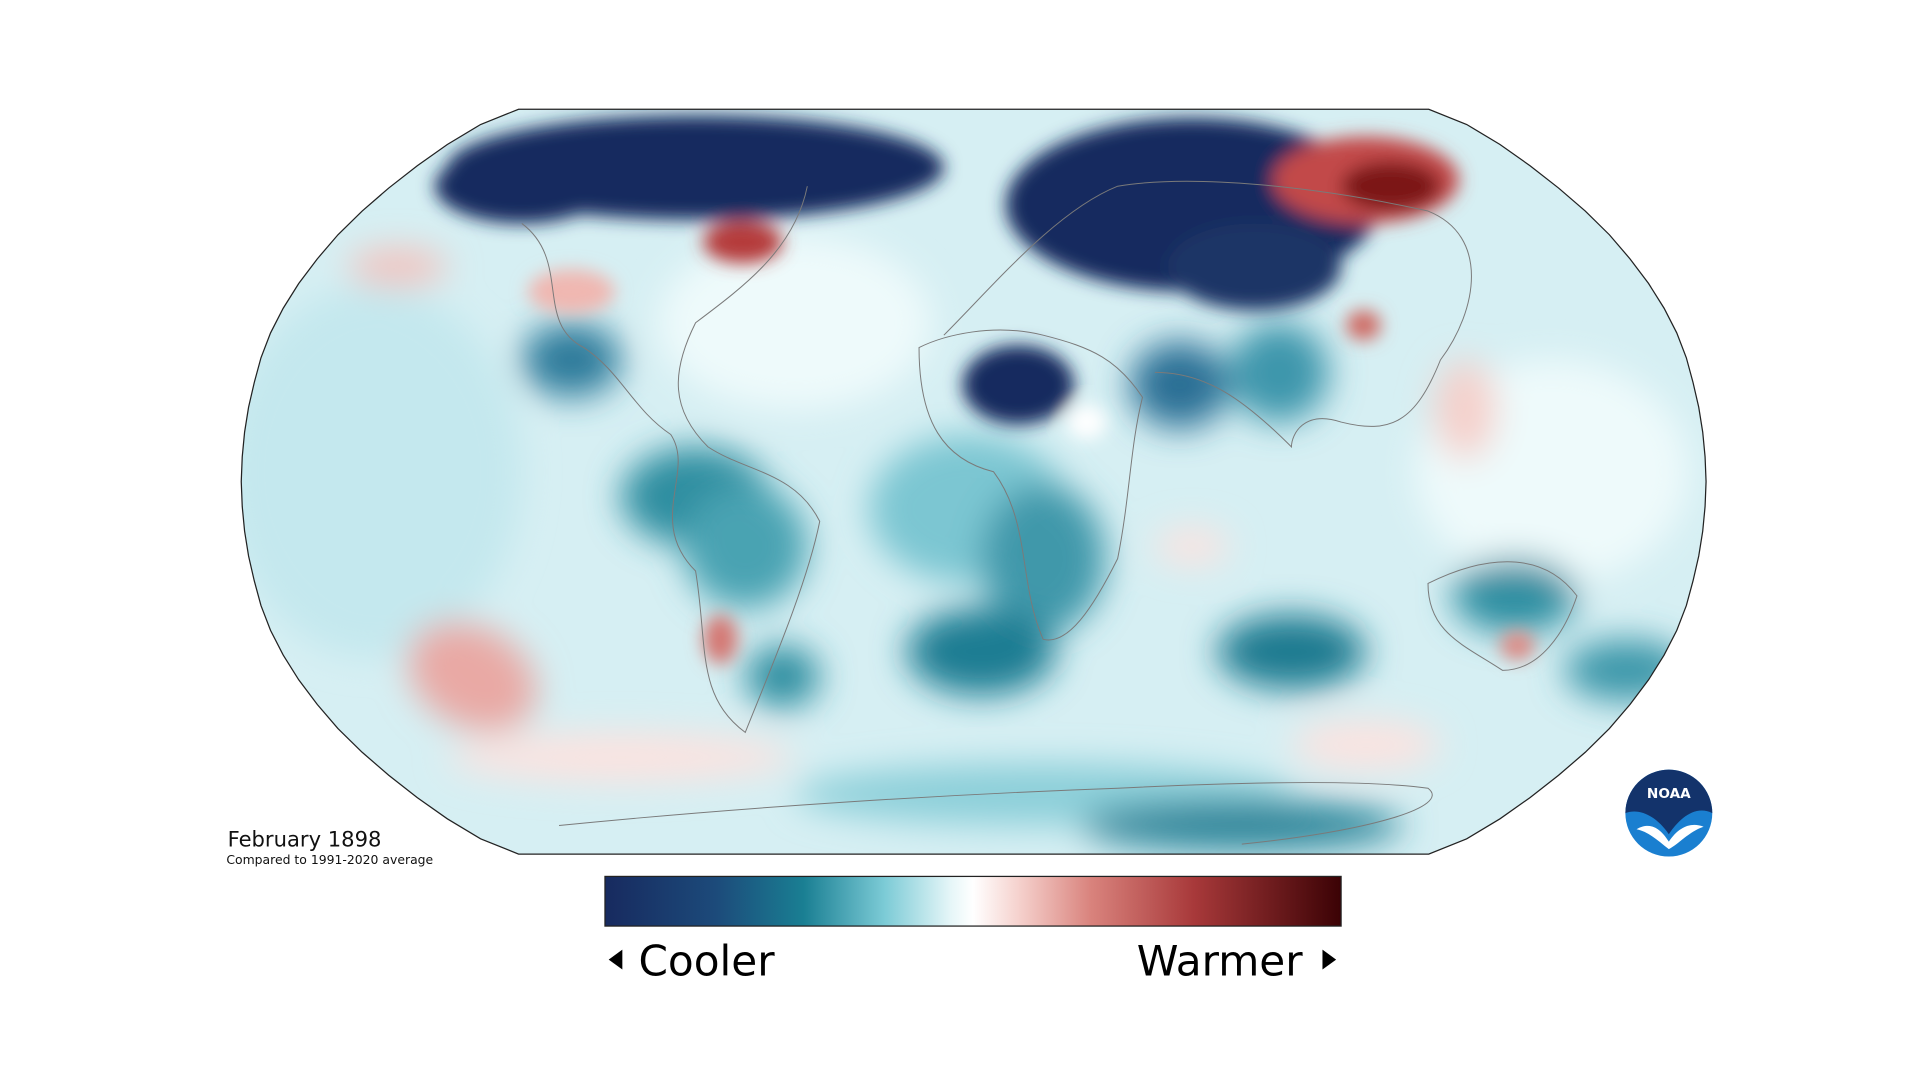 The width and height of the screenshot is (1920, 1080). I want to click on legend-low-label: Cooler, so click(706, 961).